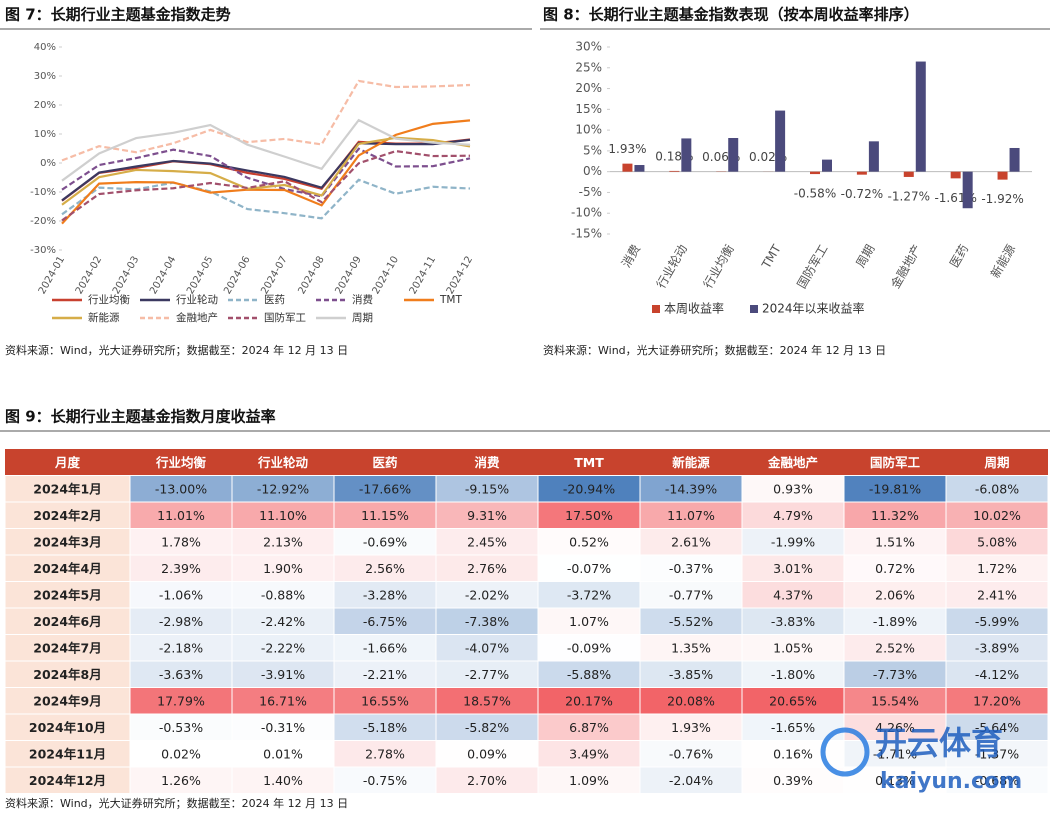  What do you see at coordinates (67, 621) in the screenshot?
I see `row-header: 2024年6月` at bounding box center [67, 621].